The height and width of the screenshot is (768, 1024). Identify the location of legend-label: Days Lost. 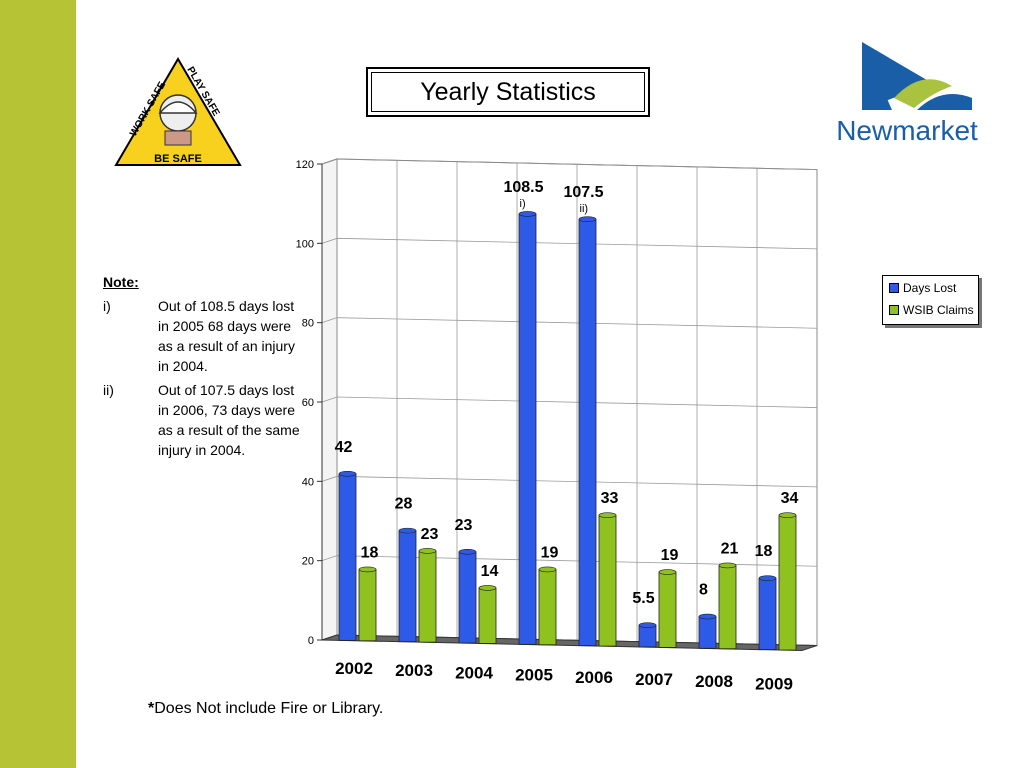
(930, 288).